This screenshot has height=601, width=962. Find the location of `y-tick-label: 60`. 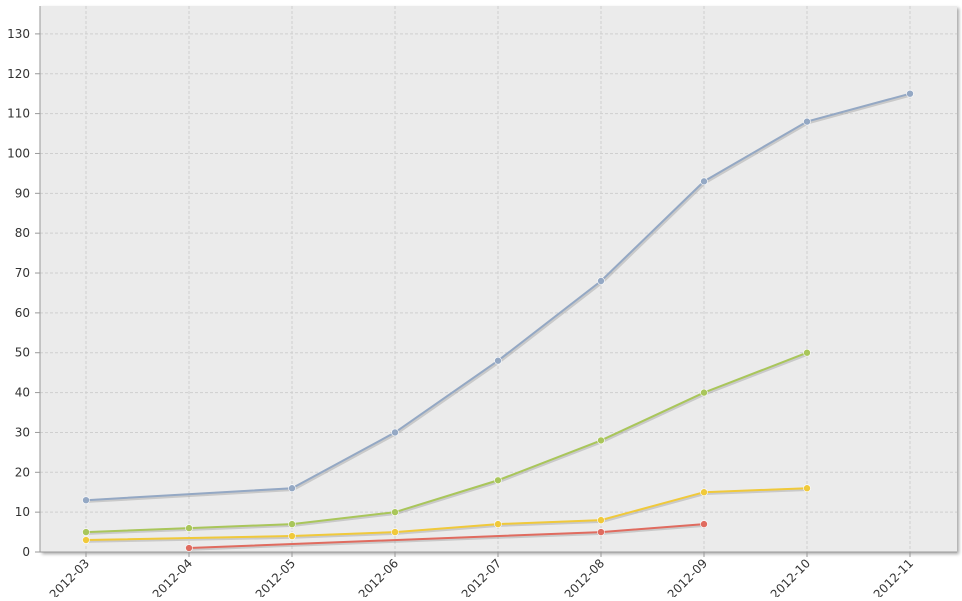

y-tick-label: 60 is located at coordinates (22, 313).